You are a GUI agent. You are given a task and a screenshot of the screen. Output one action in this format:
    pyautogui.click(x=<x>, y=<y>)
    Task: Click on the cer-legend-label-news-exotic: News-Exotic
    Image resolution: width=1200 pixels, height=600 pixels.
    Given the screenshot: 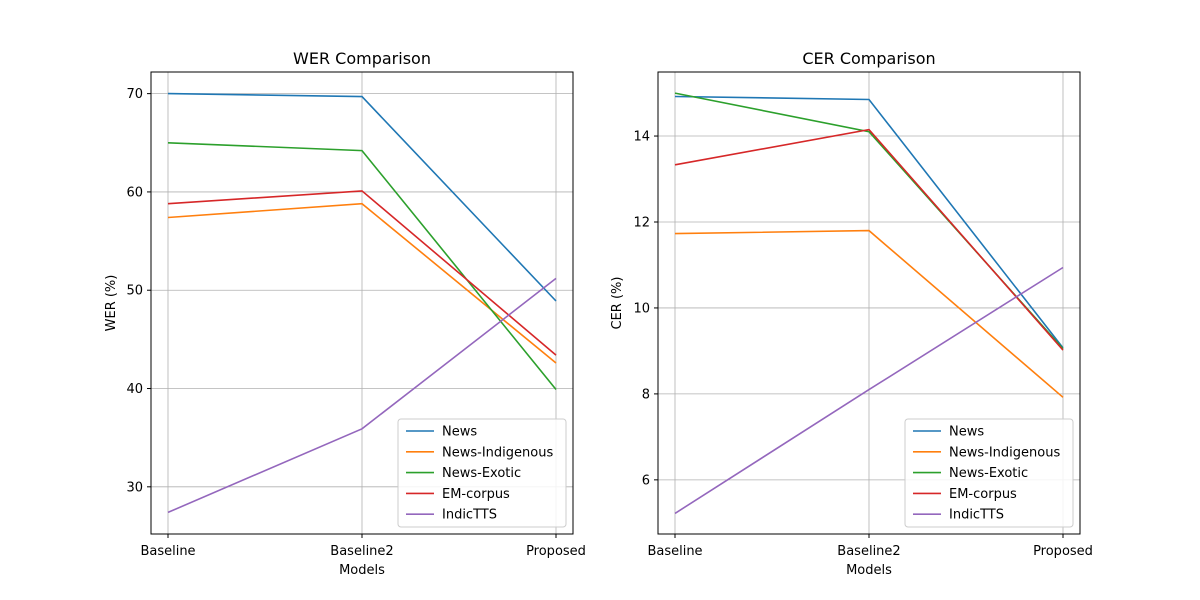 What is the action you would take?
    pyautogui.click(x=988, y=473)
    